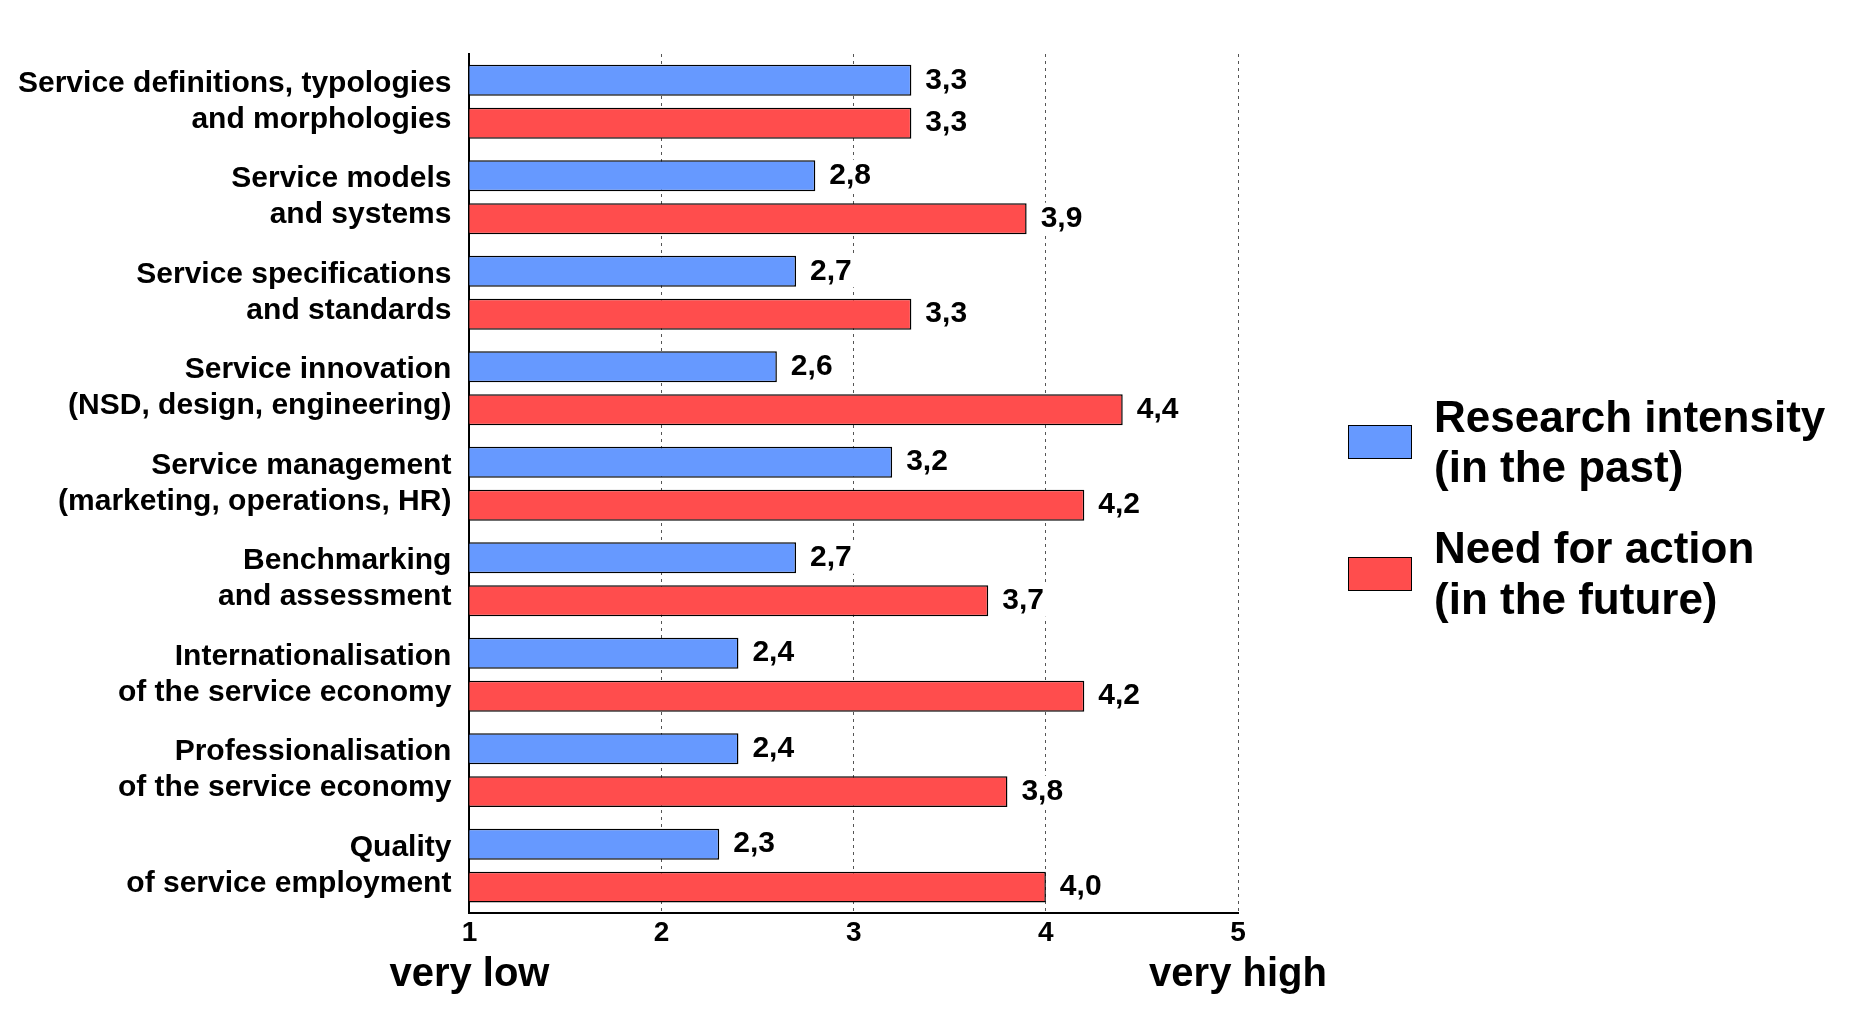  Describe the element at coordinates (1042, 789) in the screenshot. I see `data-label: 3,8` at that location.